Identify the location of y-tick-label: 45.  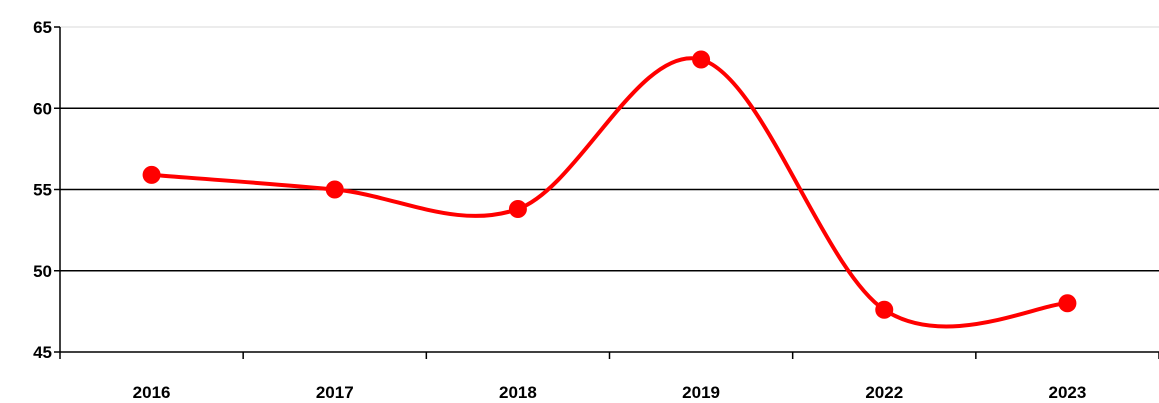
(42, 352).